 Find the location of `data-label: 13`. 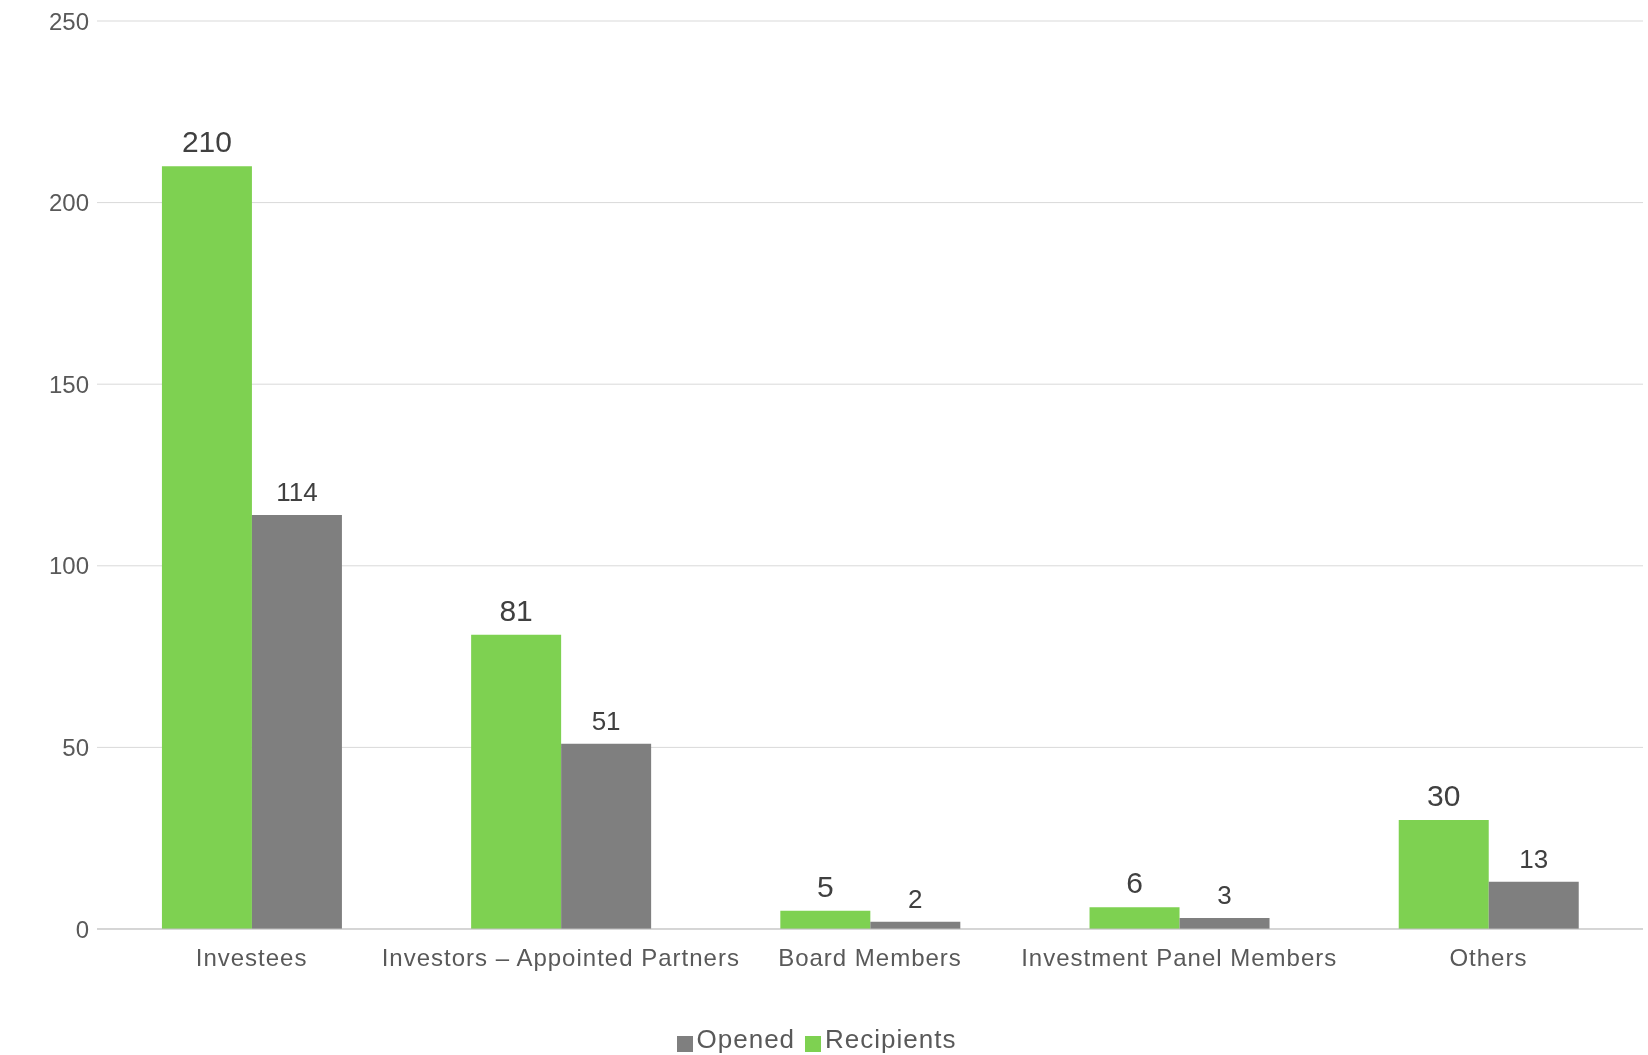

data-label: 13 is located at coordinates (1534, 858).